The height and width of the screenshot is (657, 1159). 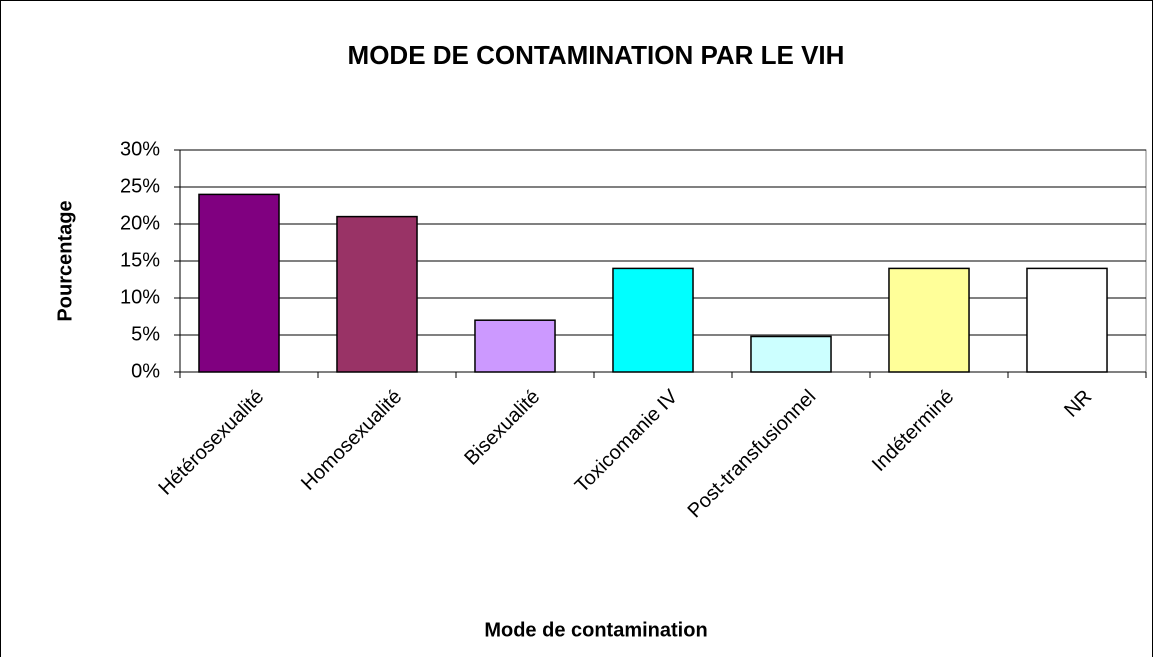 What do you see at coordinates (145, 334) in the screenshot?
I see `y-tick-label: 5%` at bounding box center [145, 334].